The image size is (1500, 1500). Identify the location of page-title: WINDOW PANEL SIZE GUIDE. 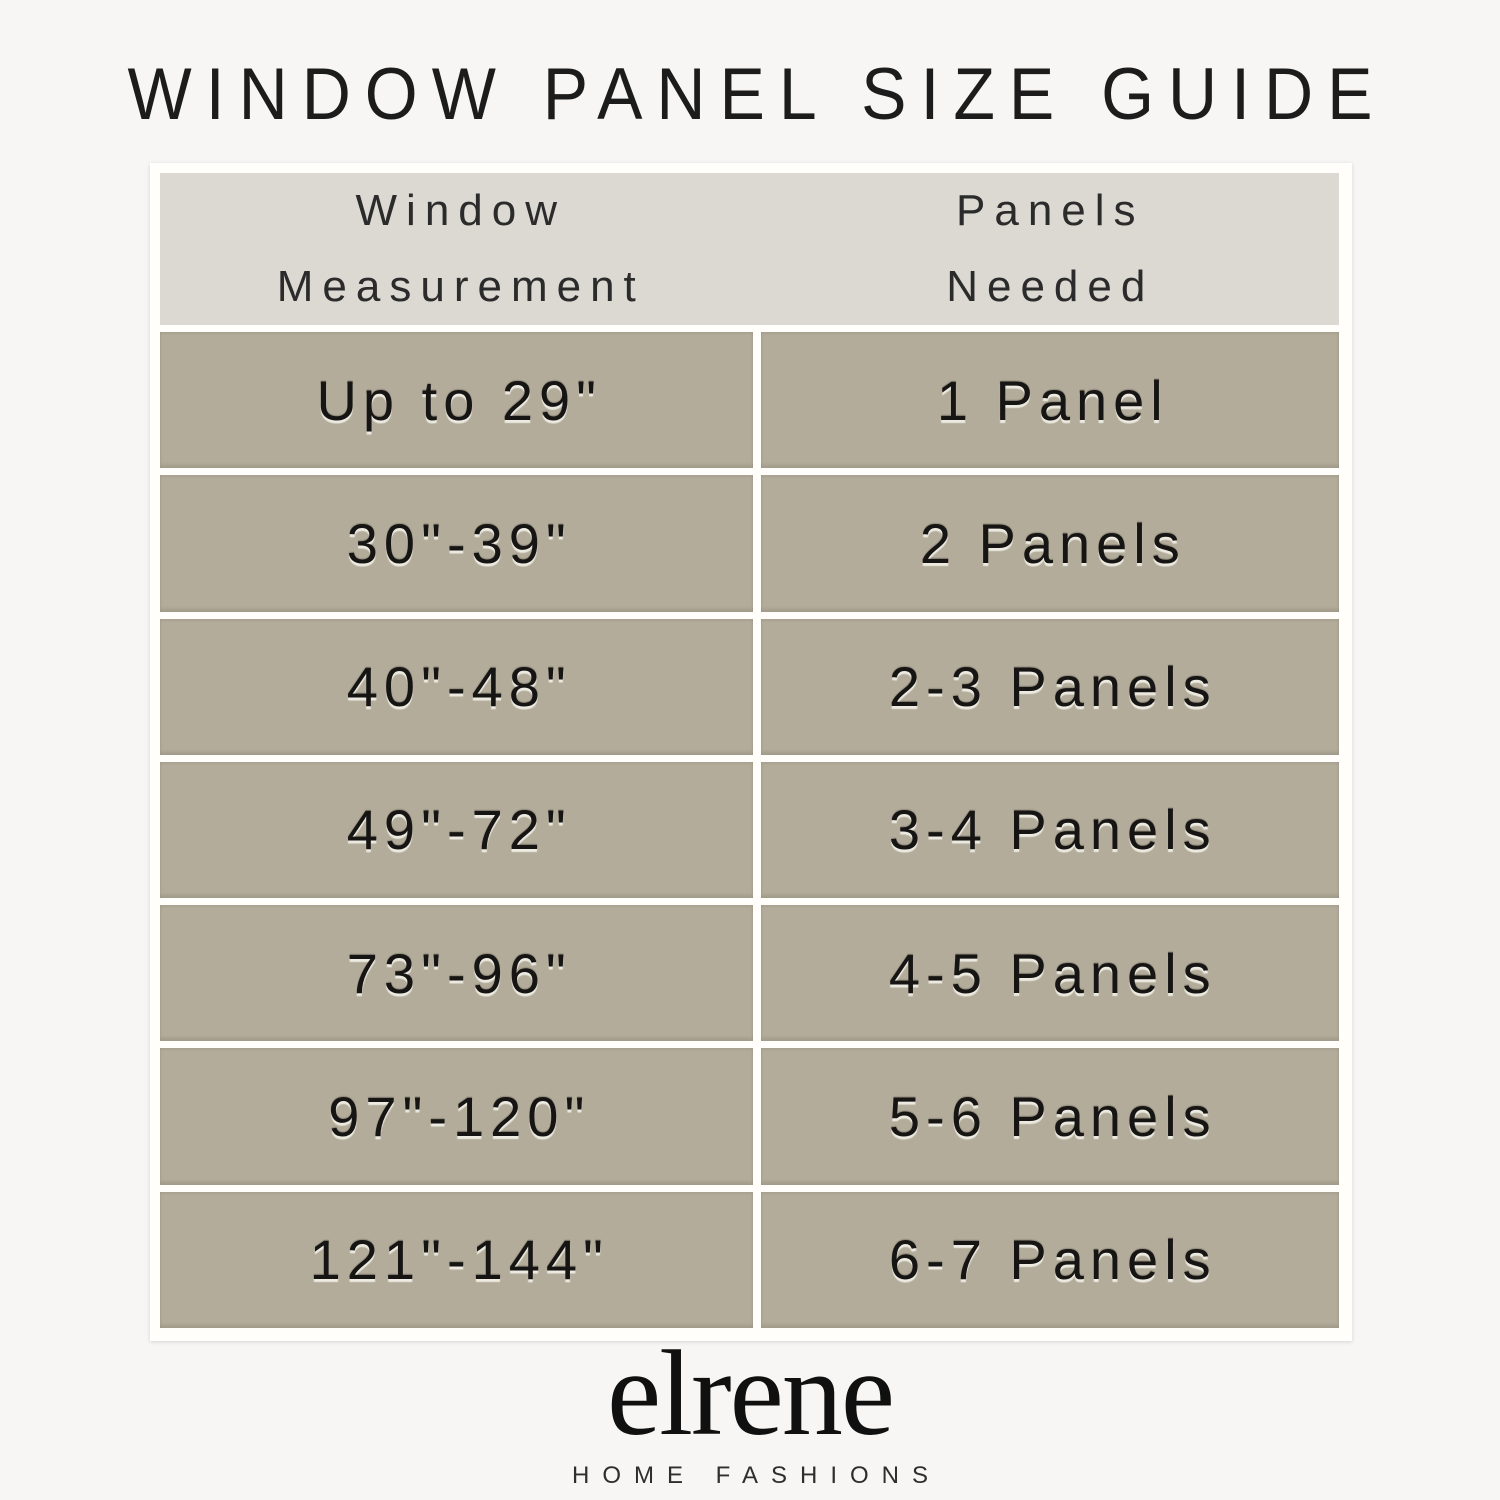
(757, 94).